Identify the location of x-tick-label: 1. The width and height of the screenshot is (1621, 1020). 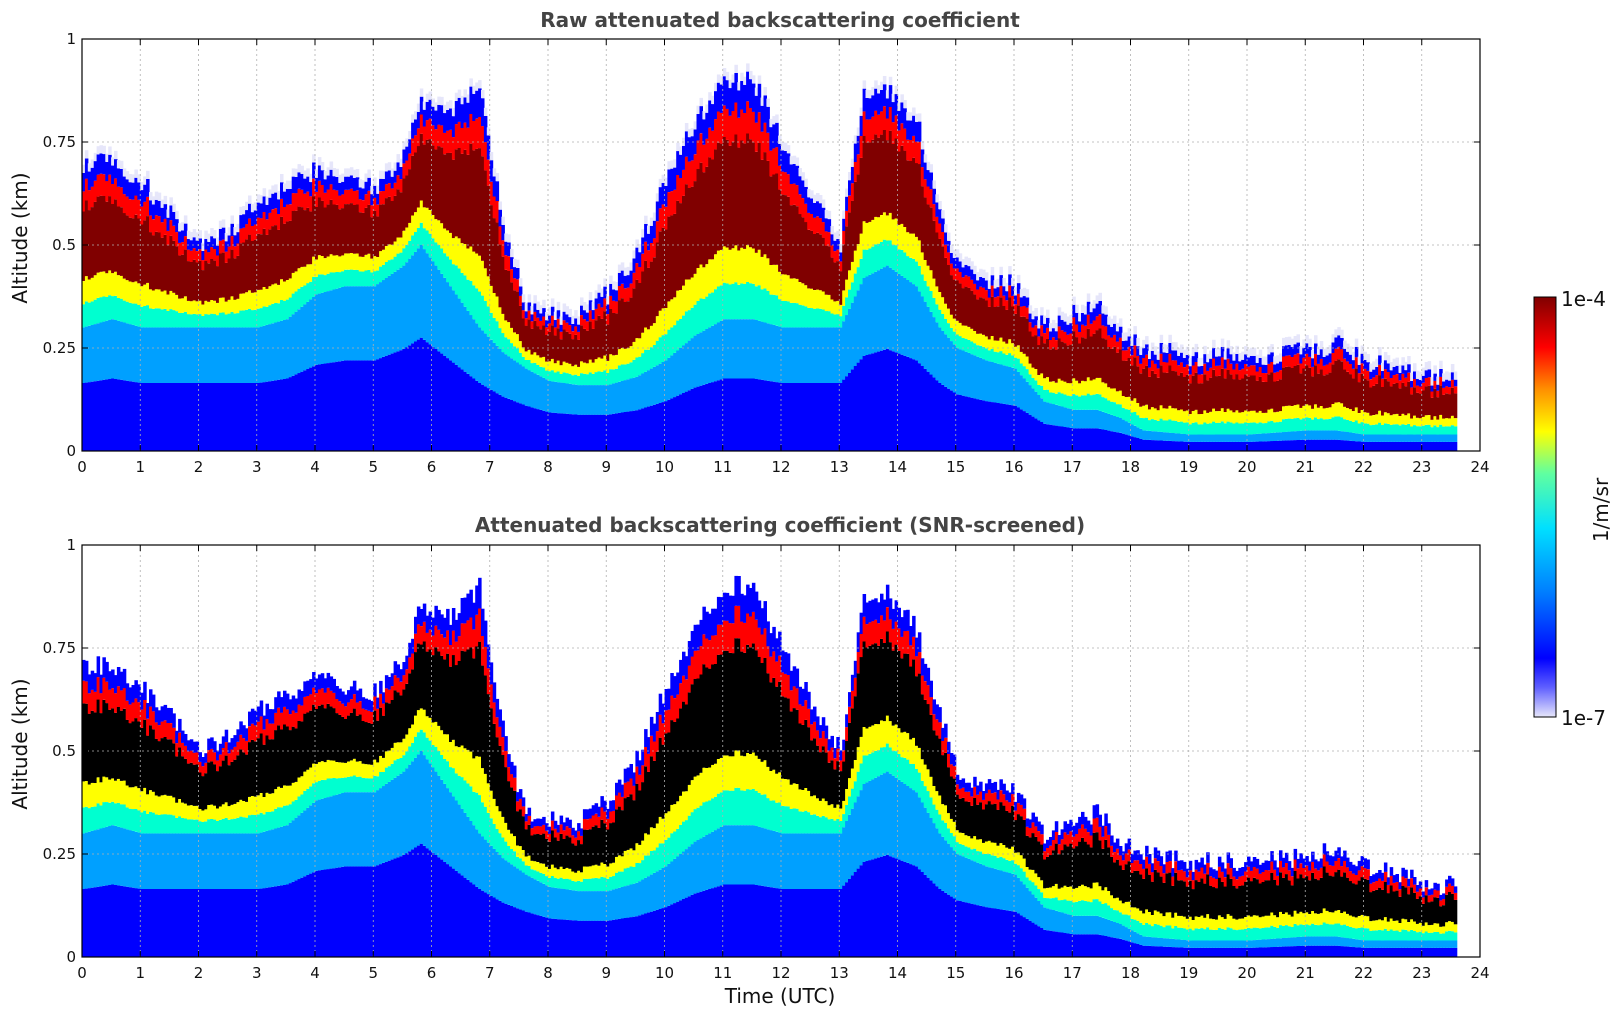
(140, 467).